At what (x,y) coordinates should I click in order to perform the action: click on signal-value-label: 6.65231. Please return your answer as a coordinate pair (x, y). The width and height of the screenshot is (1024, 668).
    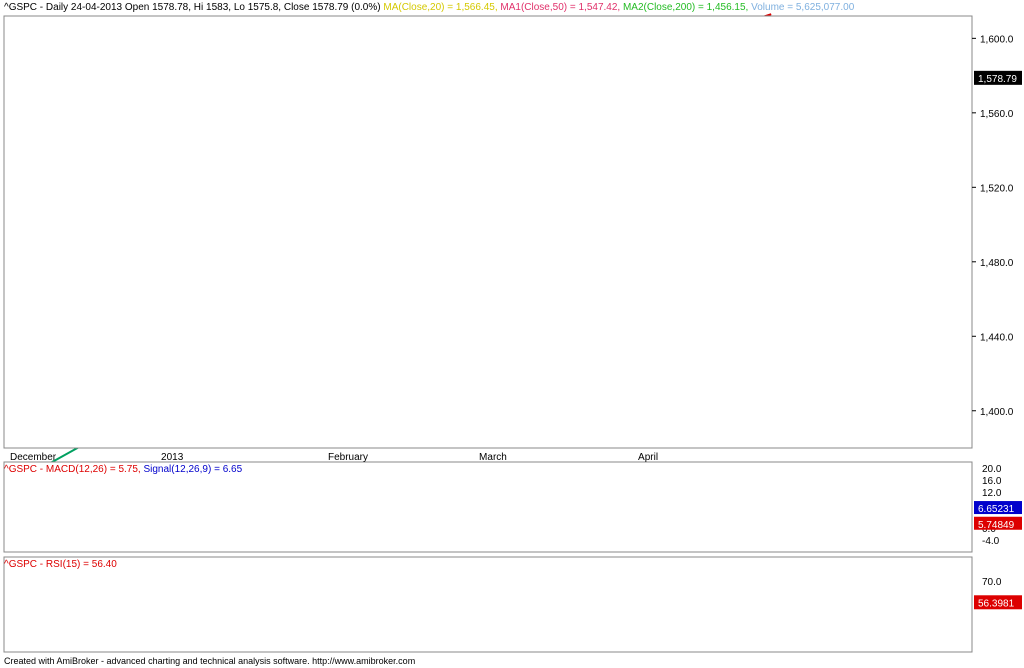
    Looking at the image, I should click on (996, 509).